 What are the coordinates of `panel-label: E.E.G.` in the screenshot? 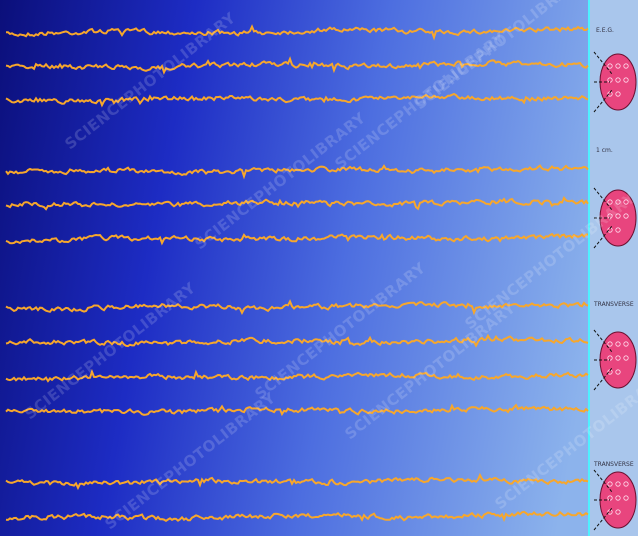 It's located at (605, 30).